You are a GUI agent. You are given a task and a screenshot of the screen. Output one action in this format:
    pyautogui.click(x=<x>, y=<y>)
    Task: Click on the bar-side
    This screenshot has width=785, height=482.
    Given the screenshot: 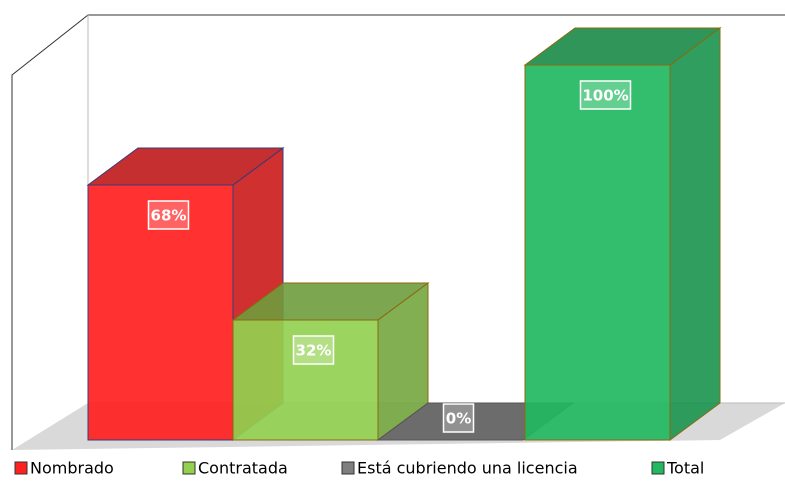 What is the action you would take?
    pyautogui.click(x=695, y=234)
    